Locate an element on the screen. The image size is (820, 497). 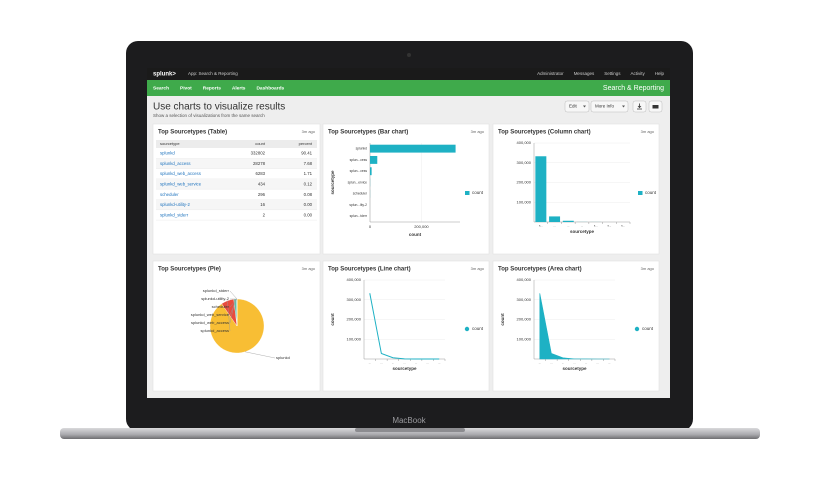
nav-item: Reports is located at coordinates (212, 88).